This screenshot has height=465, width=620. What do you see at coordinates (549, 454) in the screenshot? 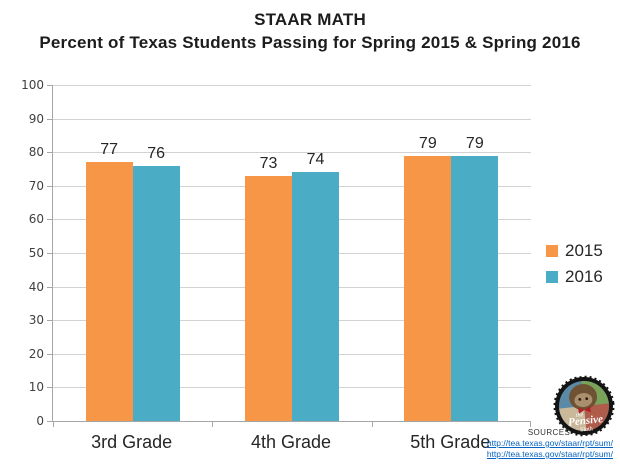
I see `source-link-2: http://tea.texas.gov/staar/rpt/sum/` at bounding box center [549, 454].